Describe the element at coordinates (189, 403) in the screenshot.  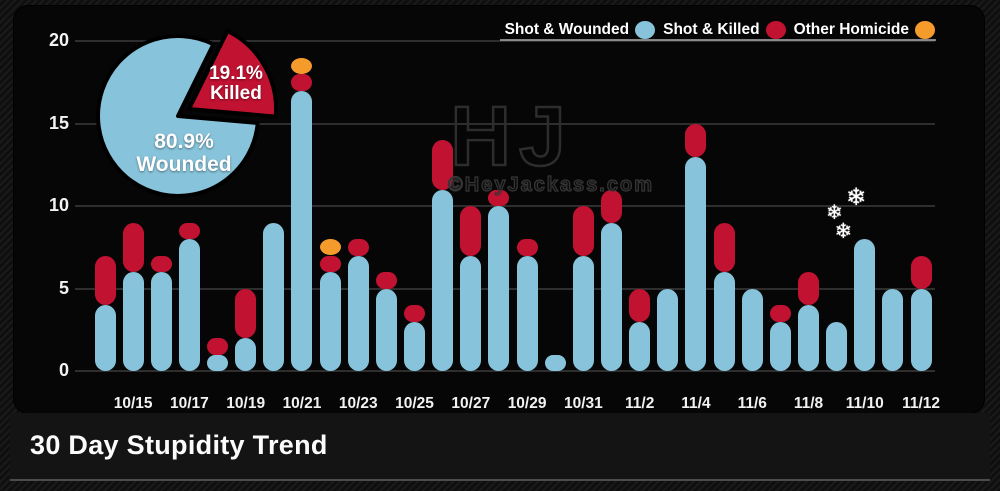
I see `x-axis-label-10-17: 10/17` at that location.